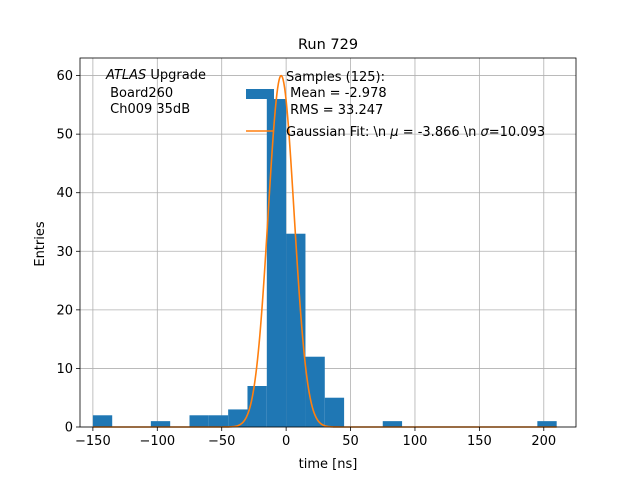 The width and height of the screenshot is (640, 480). I want to click on x-tick-label: −100, so click(157, 441).